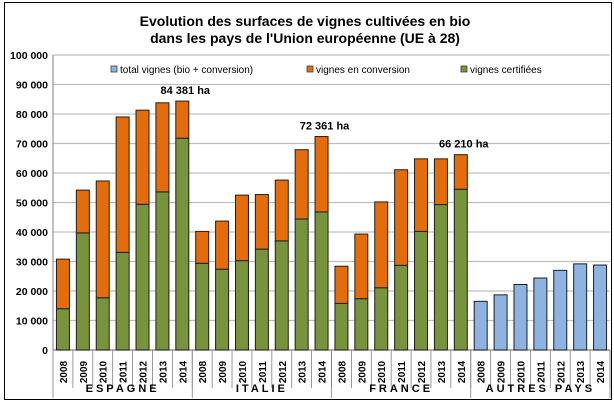  Describe the element at coordinates (401, 389) in the screenshot. I see `group-label: FRANCE` at that location.